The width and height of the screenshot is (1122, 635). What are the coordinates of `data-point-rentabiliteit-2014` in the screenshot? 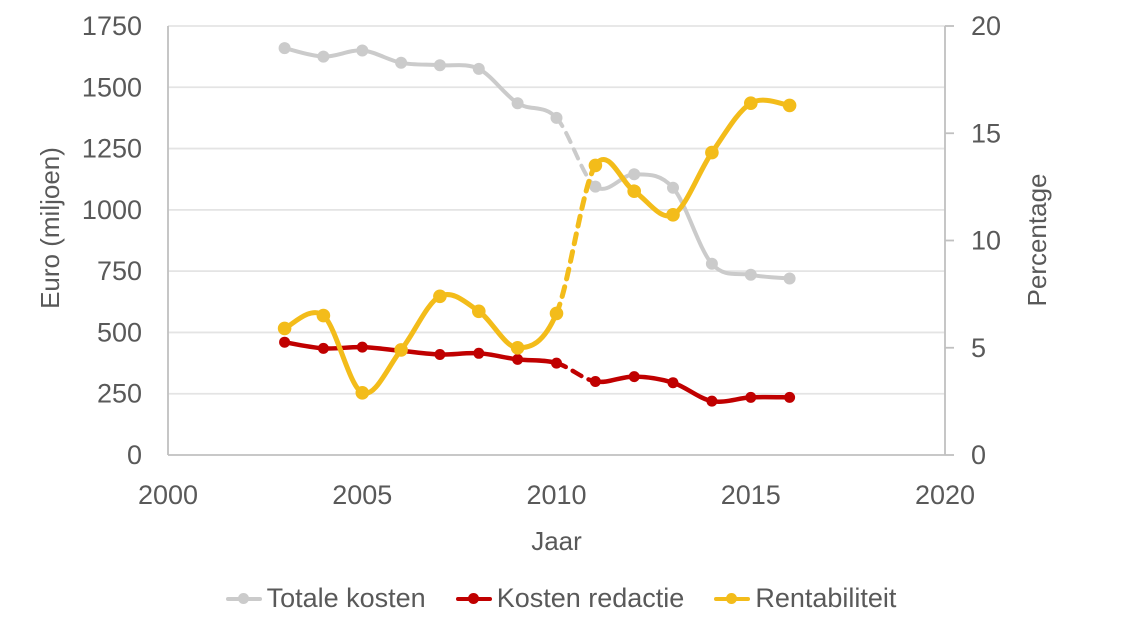 It's located at (712, 152).